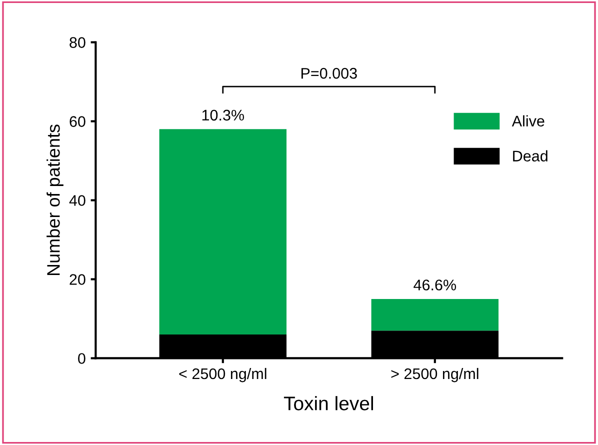 The image size is (598, 445). What do you see at coordinates (328, 403) in the screenshot?
I see `x-axis-title: Toxin level` at bounding box center [328, 403].